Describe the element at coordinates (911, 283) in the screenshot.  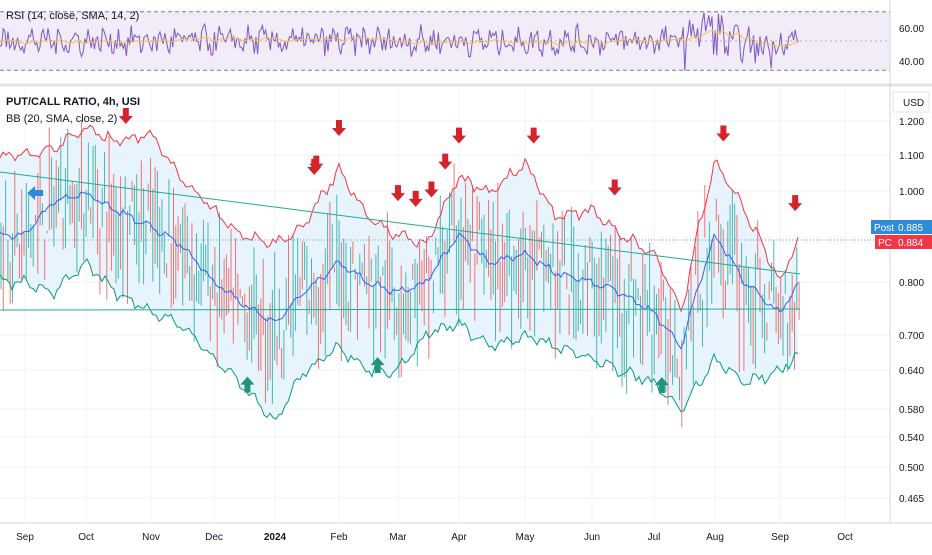
I see `price-tick-label: 0.800` at that location.